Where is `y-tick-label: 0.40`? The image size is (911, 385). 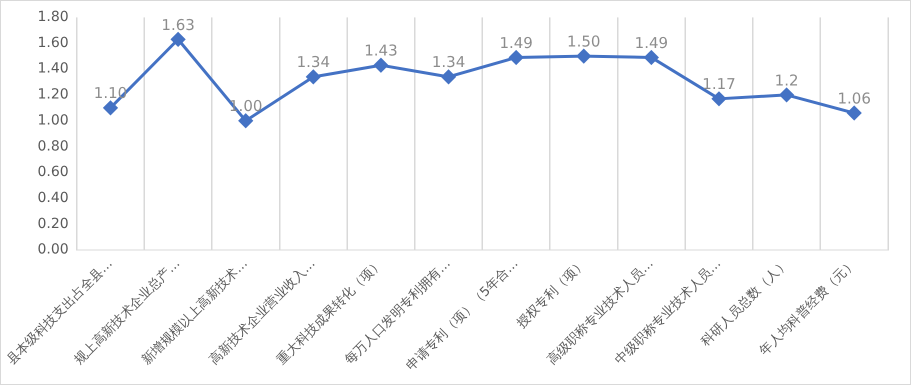
y-tick-label: 0.40 is located at coordinates (53, 198).